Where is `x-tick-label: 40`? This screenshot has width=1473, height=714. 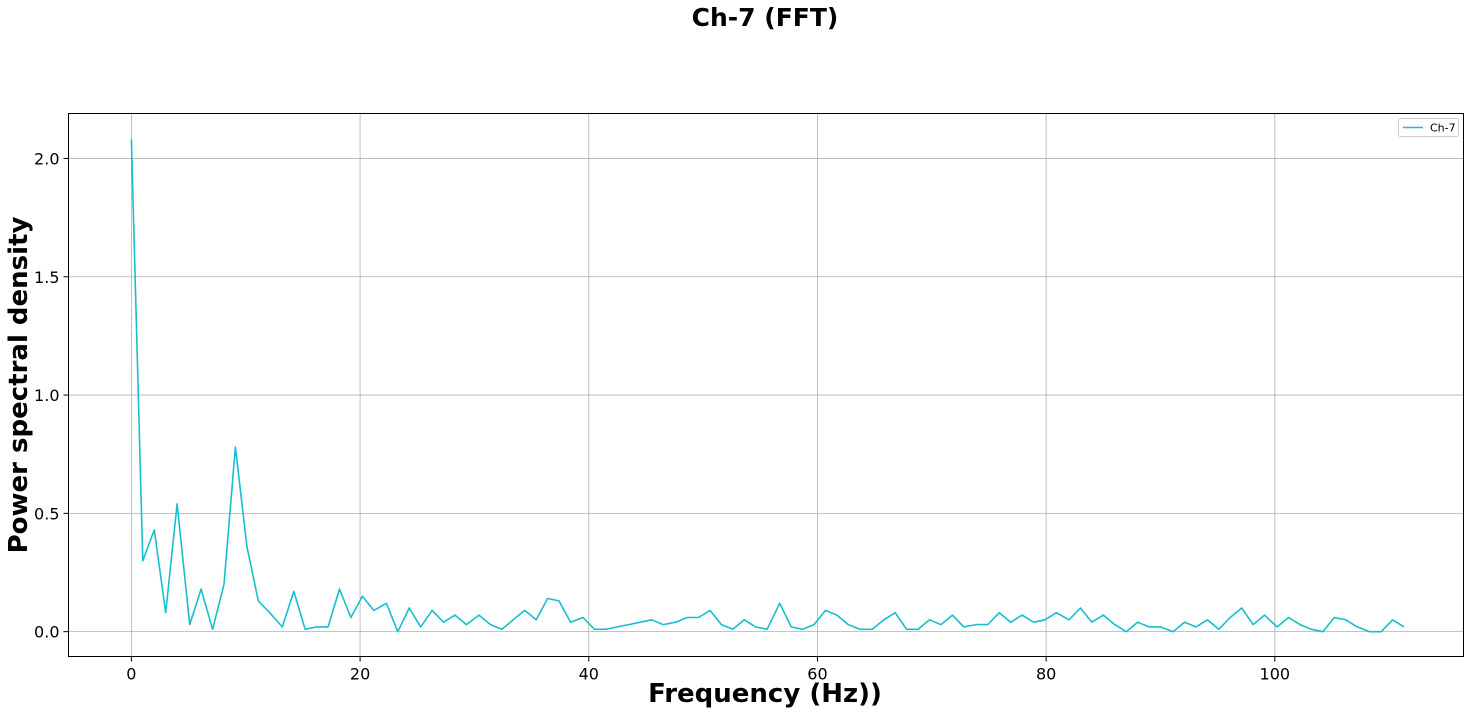
x-tick-label: 40 is located at coordinates (589, 674).